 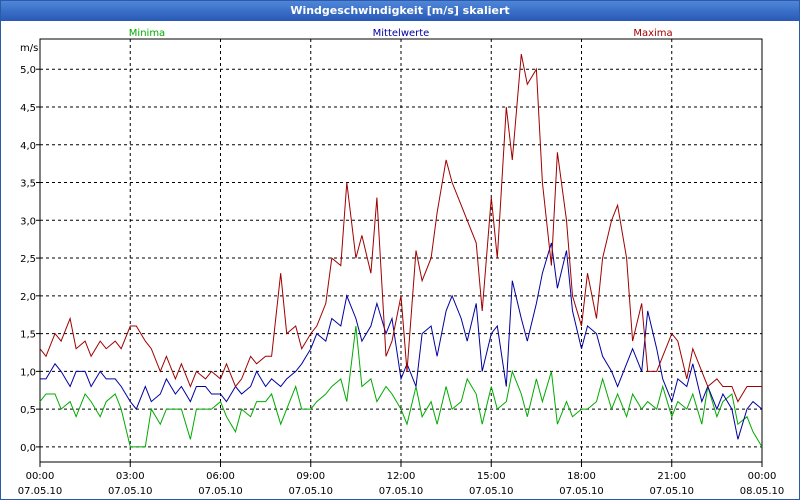 What do you see at coordinates (581, 476) in the screenshot?
I see `x-tick-time: 18:00` at bounding box center [581, 476].